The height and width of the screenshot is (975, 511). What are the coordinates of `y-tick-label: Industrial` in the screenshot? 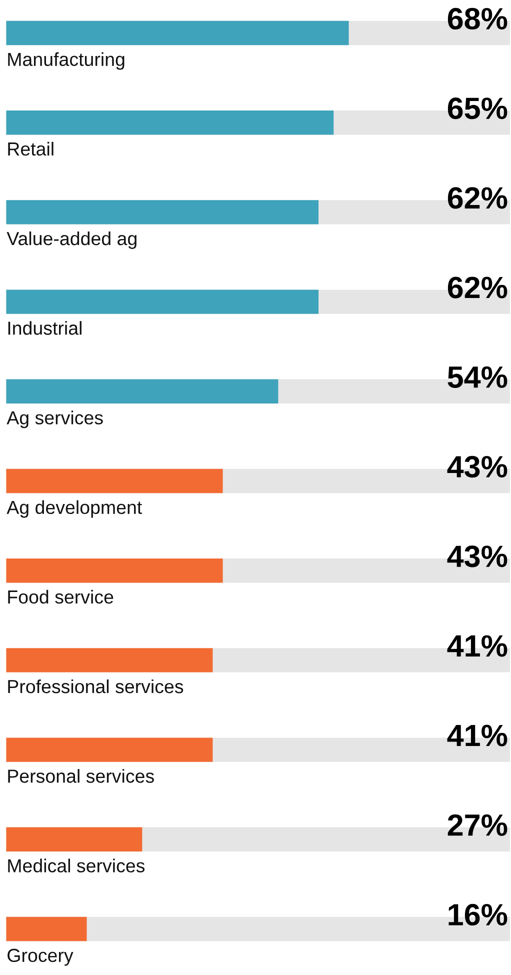 It's located at (45, 328).